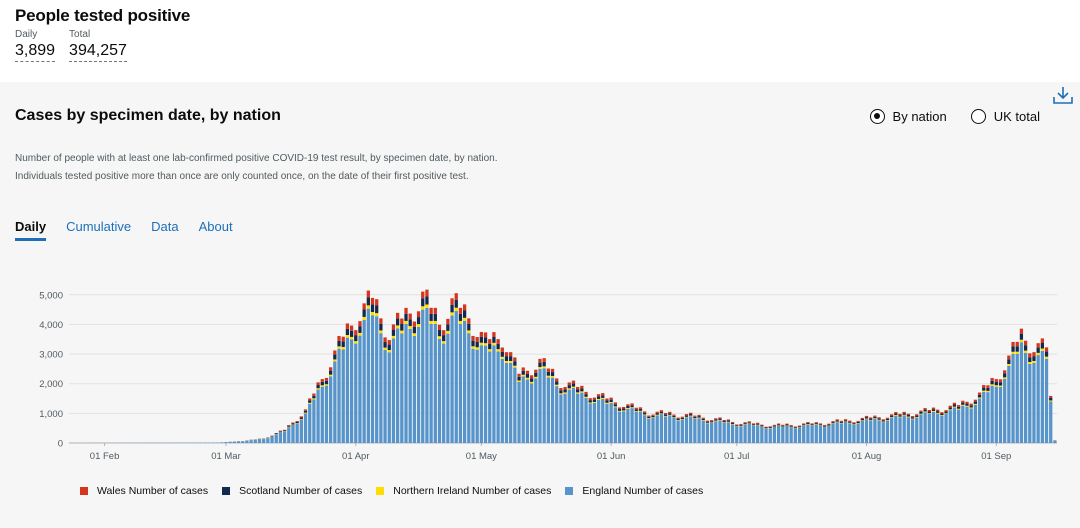 Image resolution: width=1080 pixels, height=528 pixels. What do you see at coordinates (1063, 95) in the screenshot?
I see `download-icon` at bounding box center [1063, 95].